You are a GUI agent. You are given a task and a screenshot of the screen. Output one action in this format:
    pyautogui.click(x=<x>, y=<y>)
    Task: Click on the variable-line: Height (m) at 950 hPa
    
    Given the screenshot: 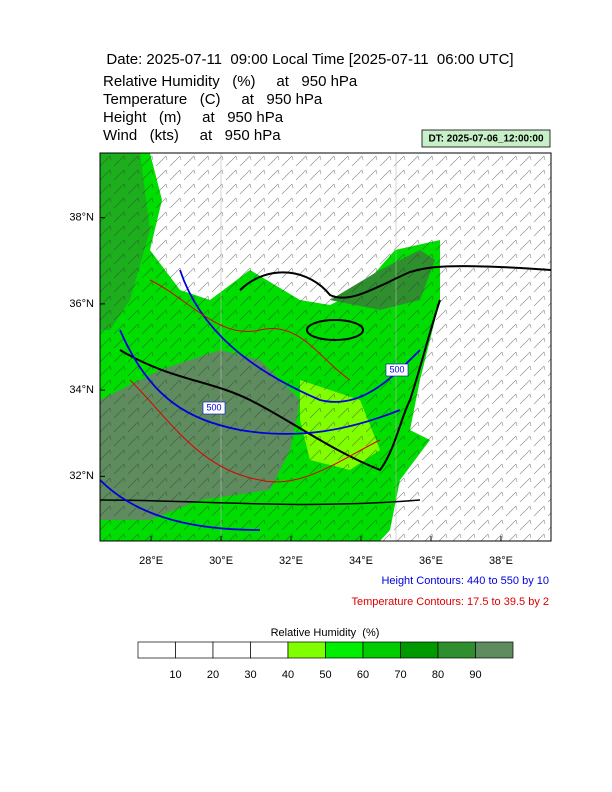 What is the action you would take?
    pyautogui.click(x=193, y=117)
    